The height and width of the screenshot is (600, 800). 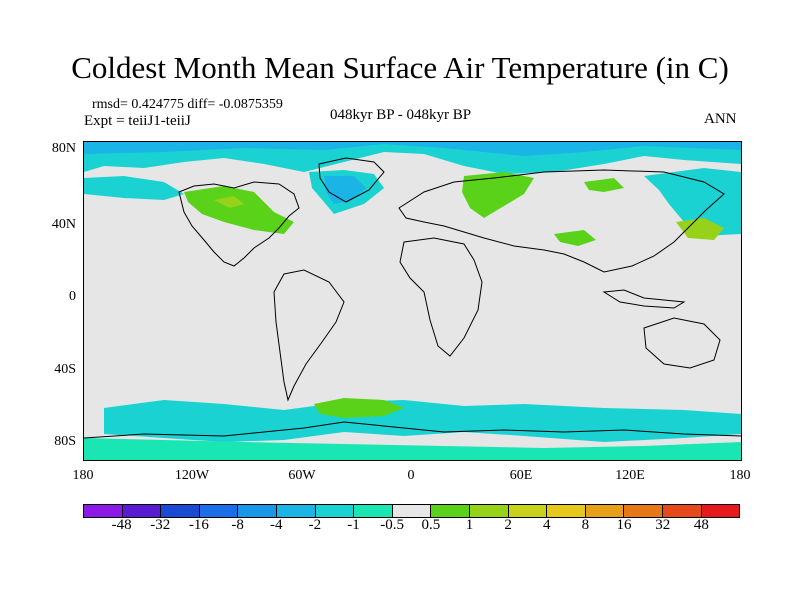 I want to click on cool-region-antarctic-edge, so click(x=412, y=449).